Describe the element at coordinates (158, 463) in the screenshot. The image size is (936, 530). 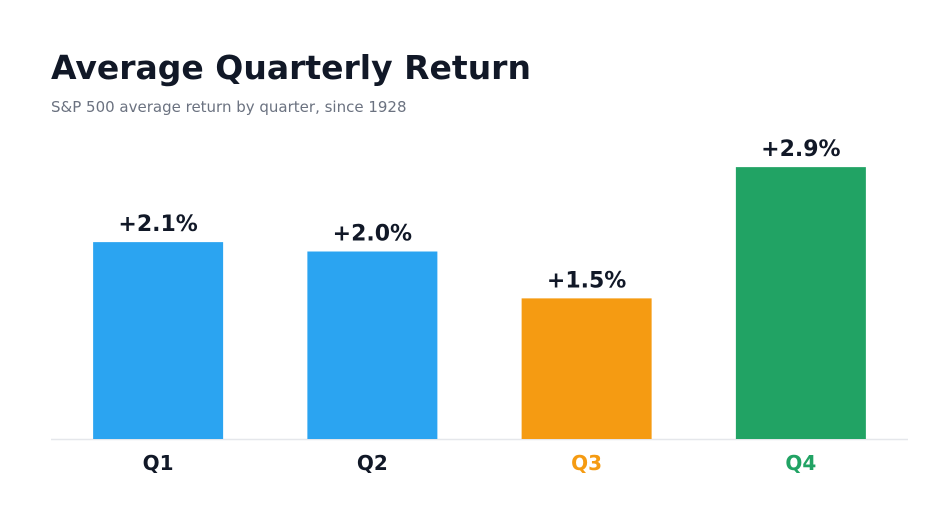
I see `x-tick-label-q1: Q1` at that location.